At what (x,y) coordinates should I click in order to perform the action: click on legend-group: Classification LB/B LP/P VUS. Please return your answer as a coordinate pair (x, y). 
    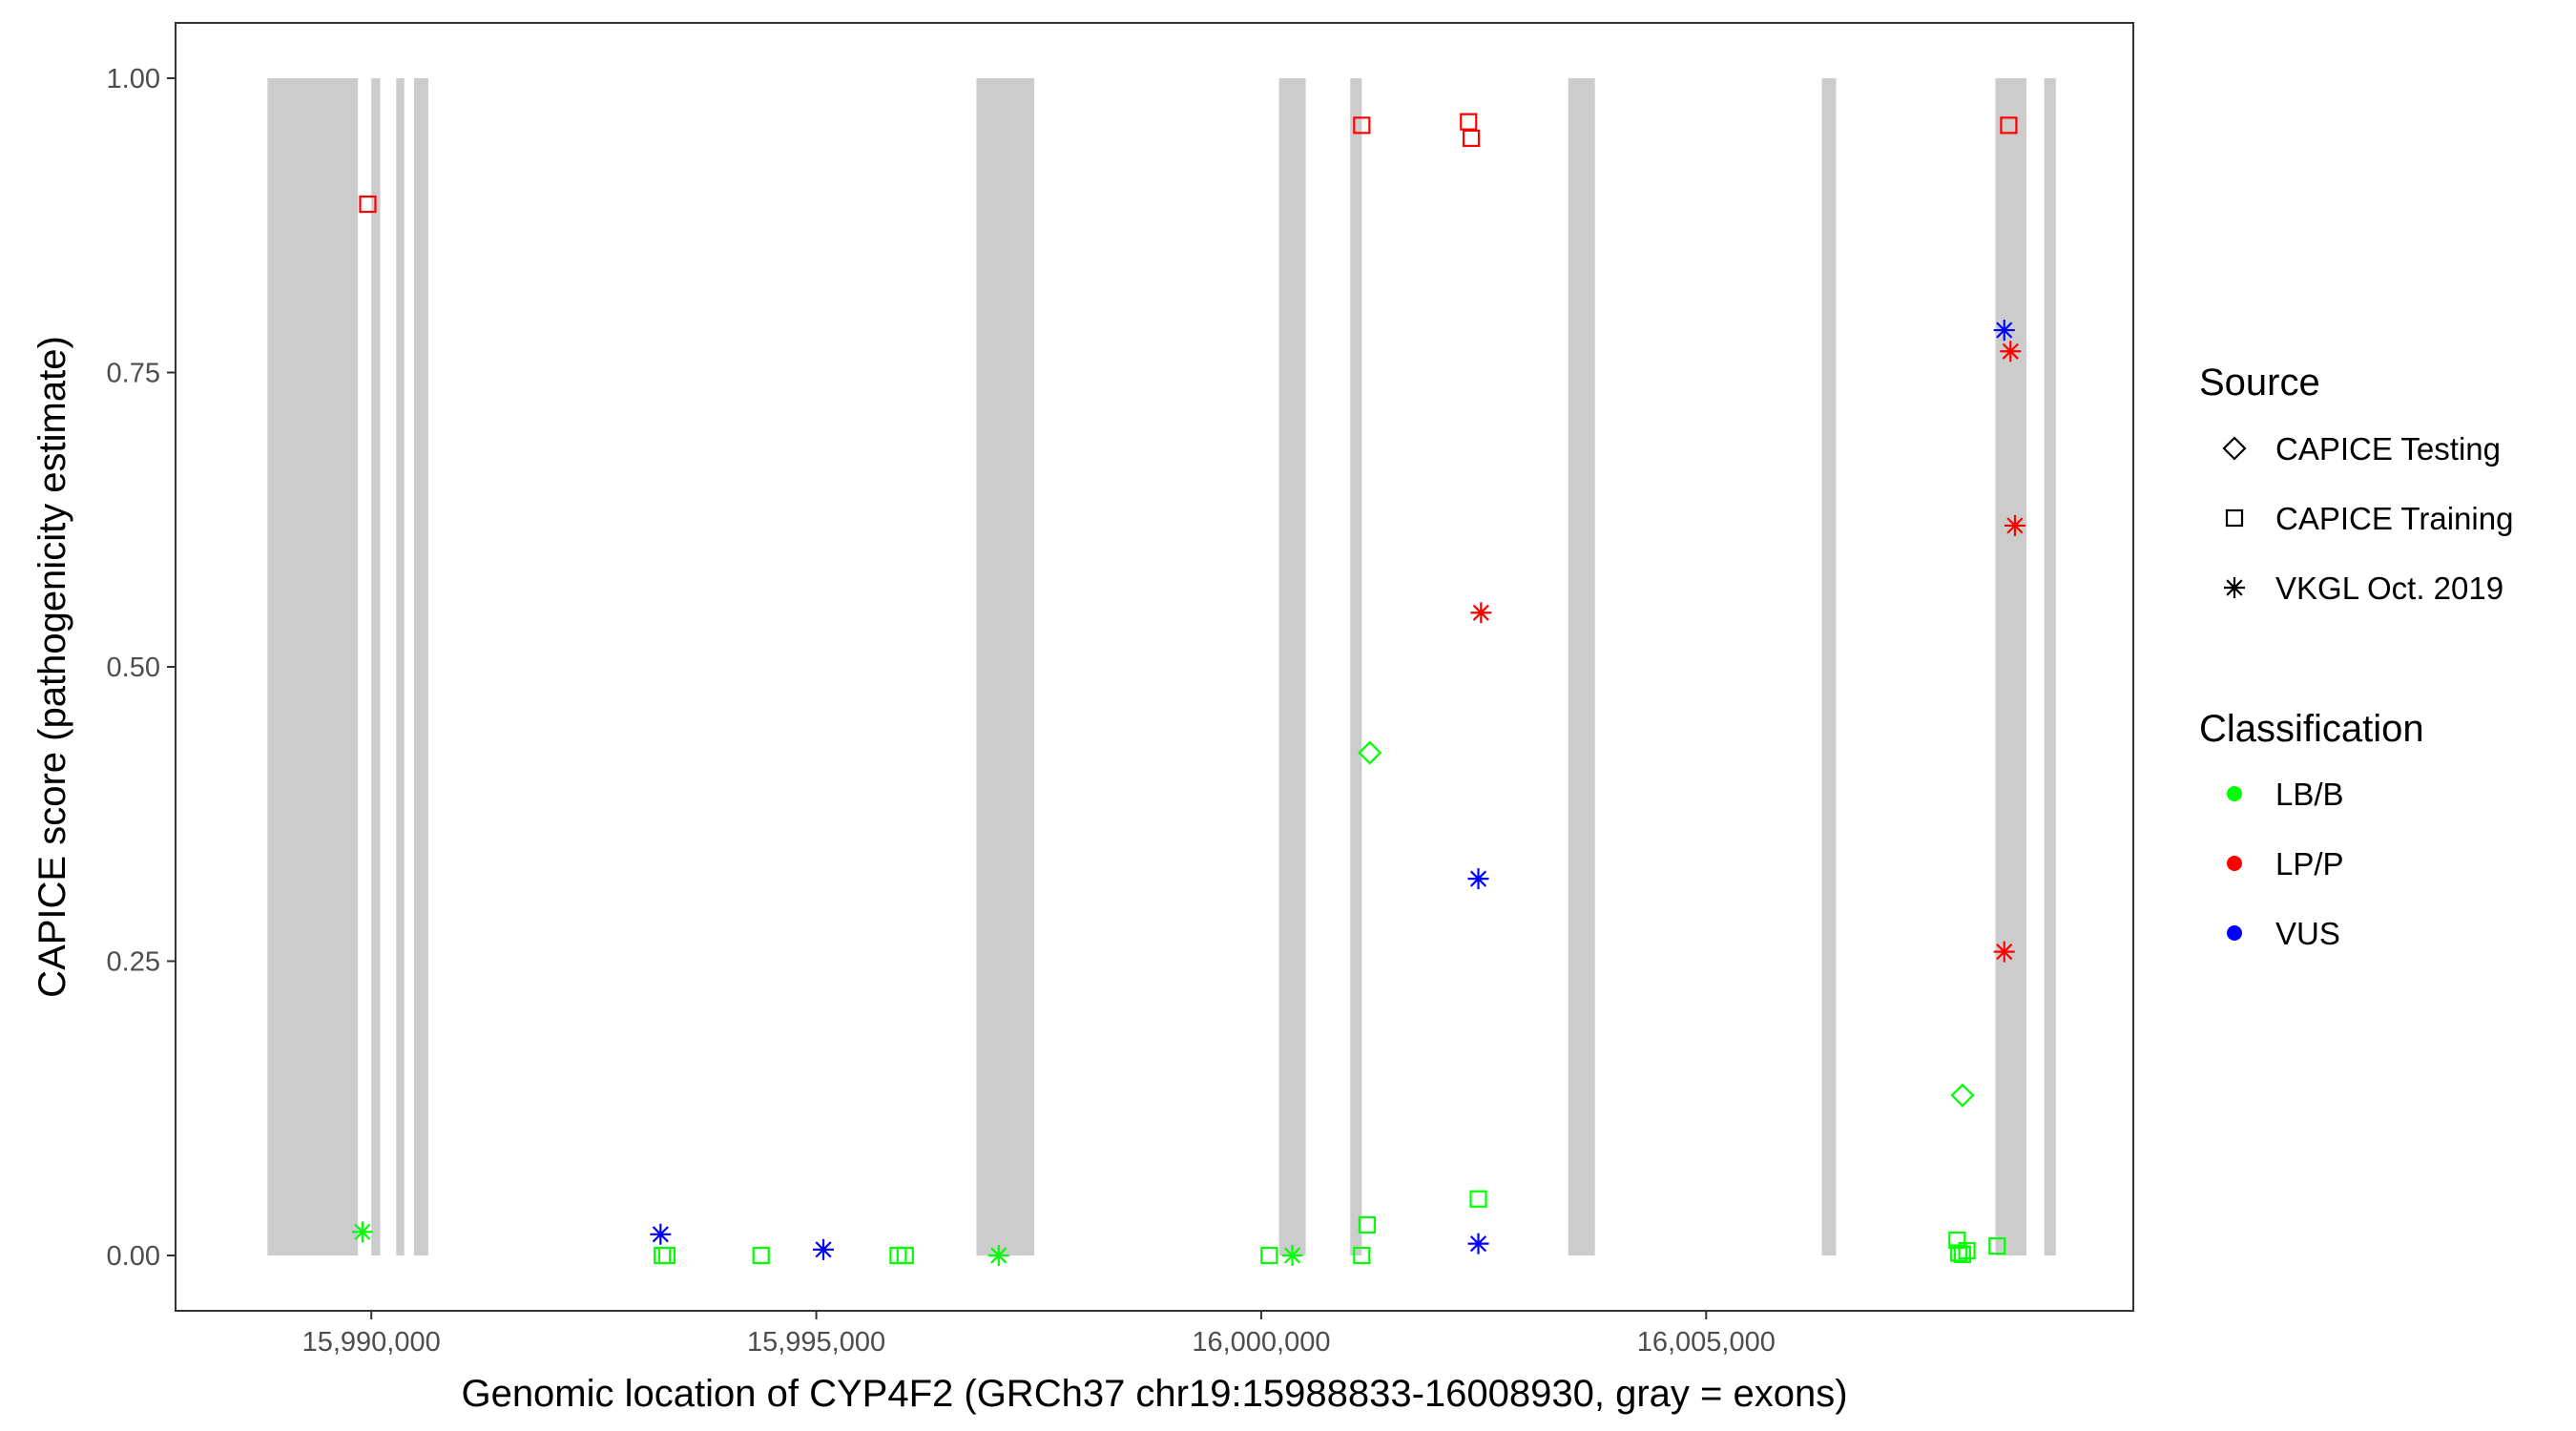
    Looking at the image, I should click on (2311, 829).